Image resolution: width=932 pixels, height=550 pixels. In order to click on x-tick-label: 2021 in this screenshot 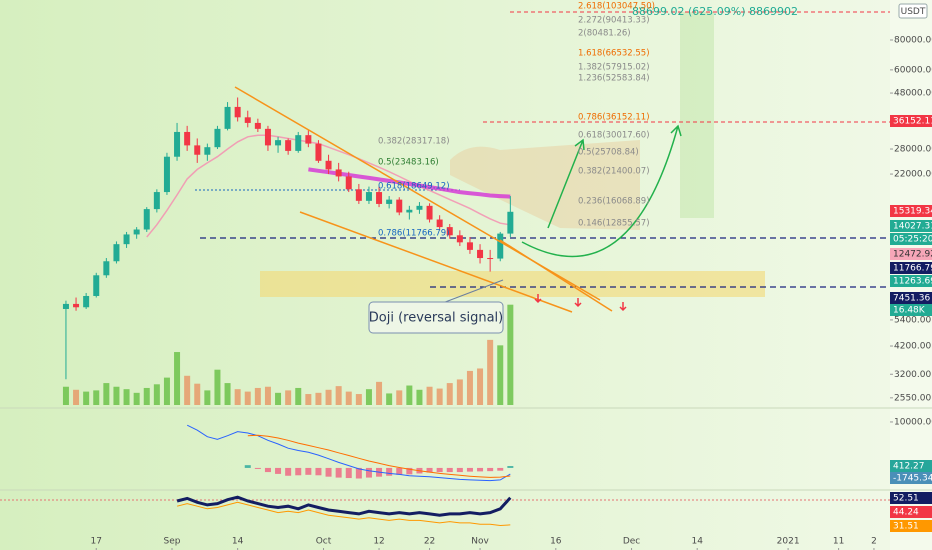, I will do `click(788, 542)`.